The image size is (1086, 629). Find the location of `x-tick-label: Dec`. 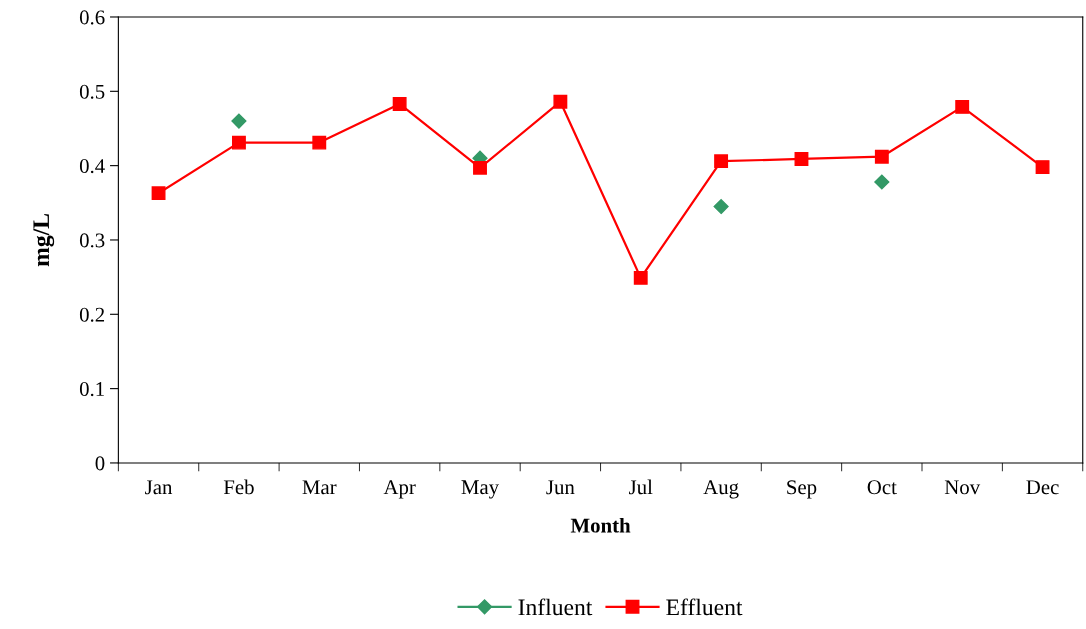

x-tick-label: Dec is located at coordinates (1042, 487).